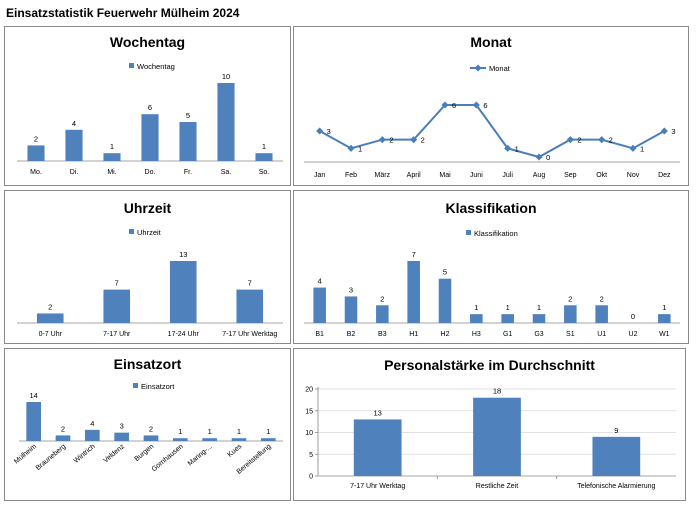  Describe the element at coordinates (168, 458) in the screenshot. I see `x-tick-label: Gornhausen` at that location.